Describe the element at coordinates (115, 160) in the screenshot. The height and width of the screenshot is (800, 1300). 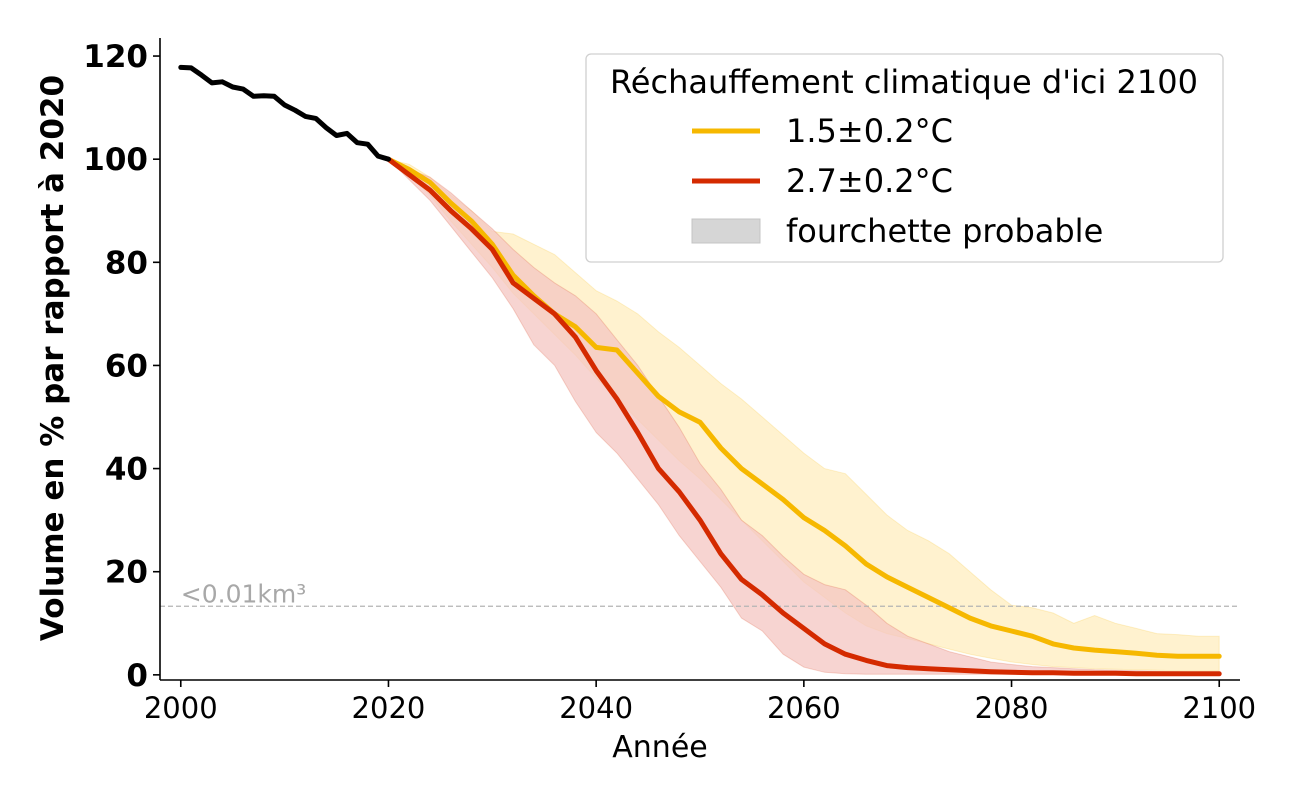
I see `y-tick-label: 100` at that location.